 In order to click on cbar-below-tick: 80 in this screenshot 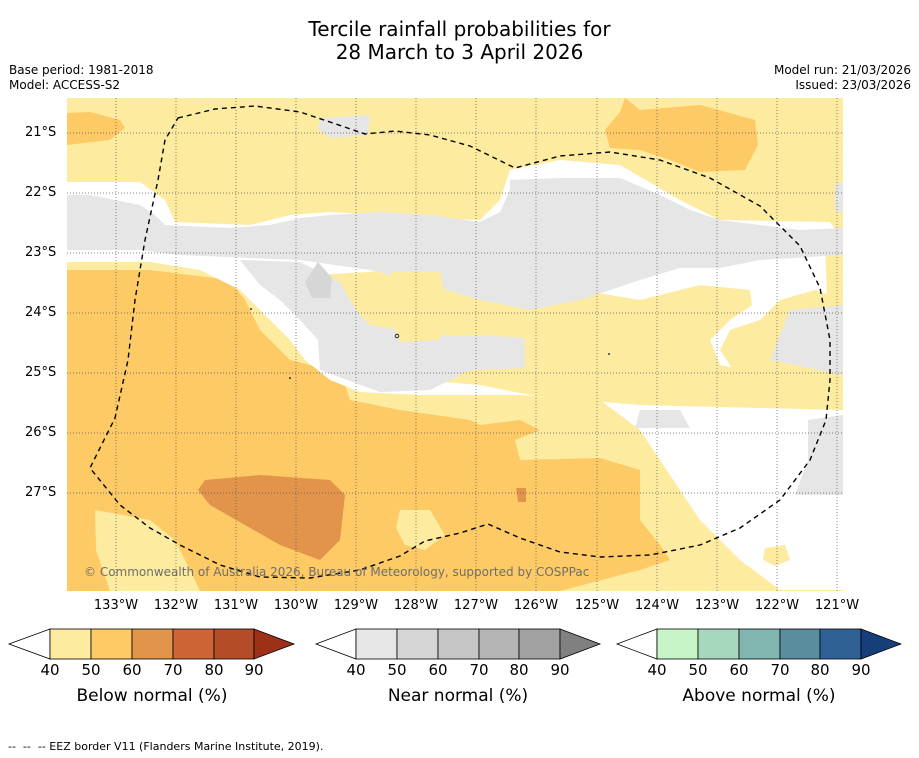, I will do `click(214, 670)`.